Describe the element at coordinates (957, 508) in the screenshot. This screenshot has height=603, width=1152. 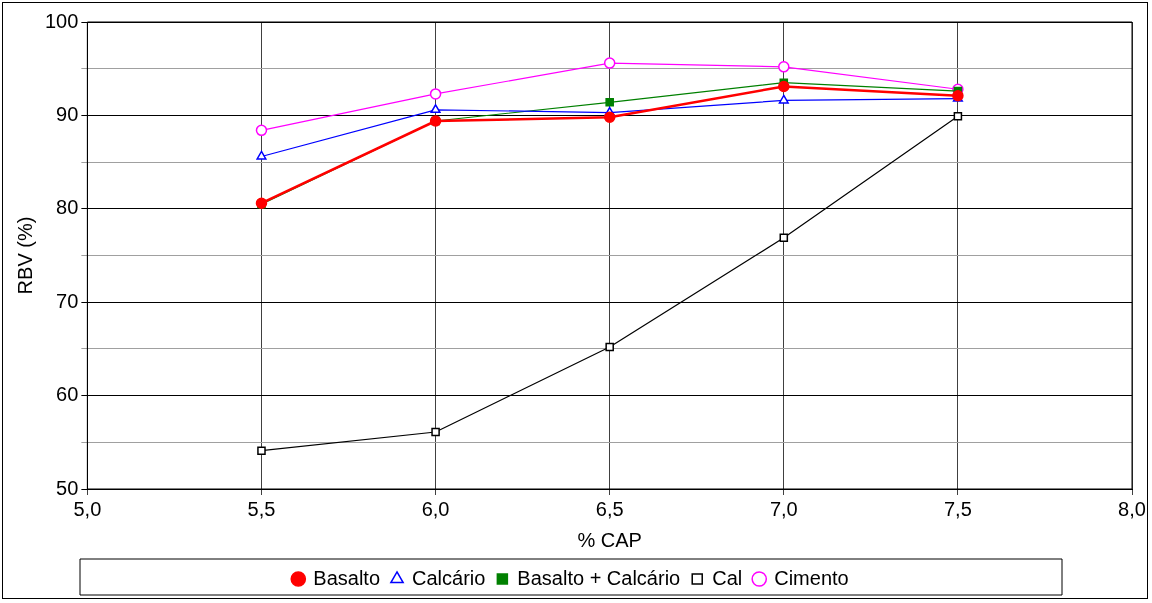
I see `x-tick-label: 7,5` at that location.